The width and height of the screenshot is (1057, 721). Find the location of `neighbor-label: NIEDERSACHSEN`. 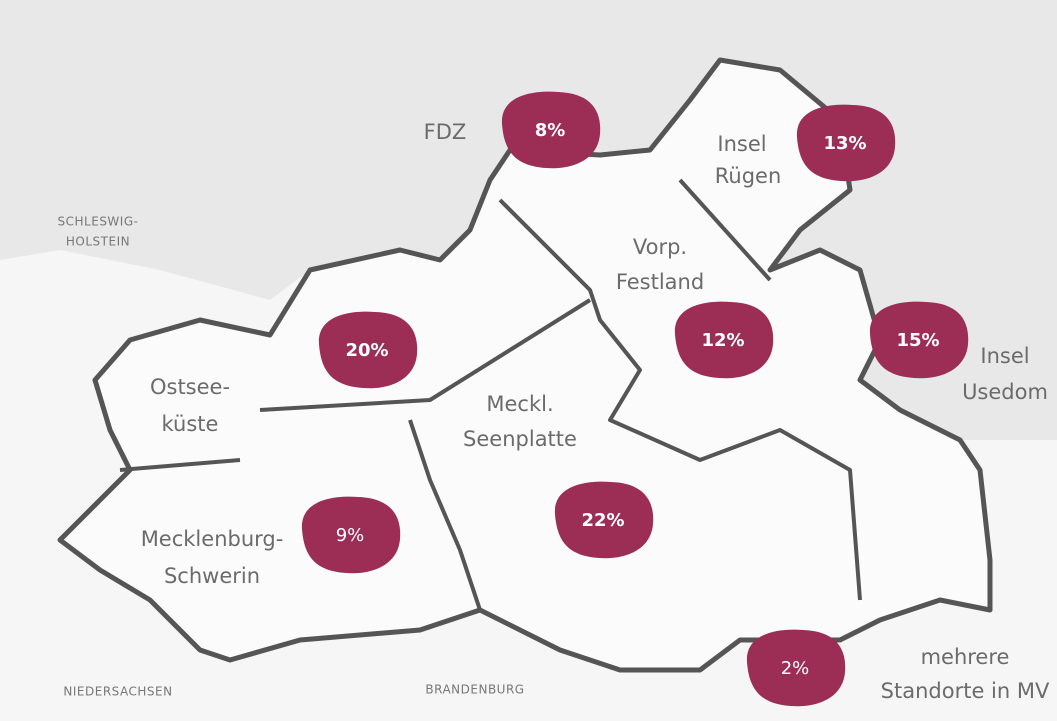

neighbor-label: NIEDERSACHSEN is located at coordinates (117, 692).